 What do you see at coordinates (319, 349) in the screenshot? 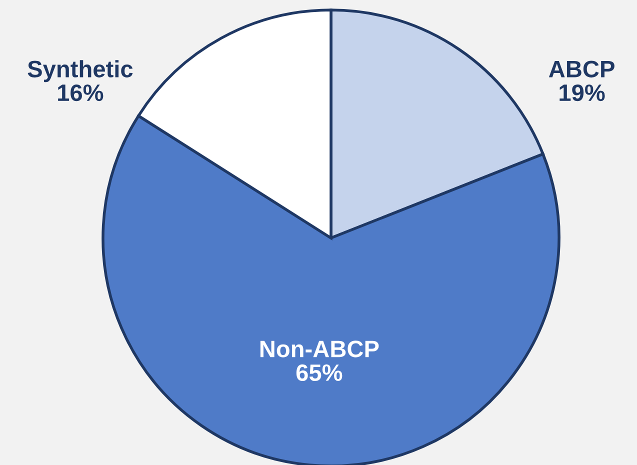
I see `slice-label: Non-ABCP` at bounding box center [319, 349].